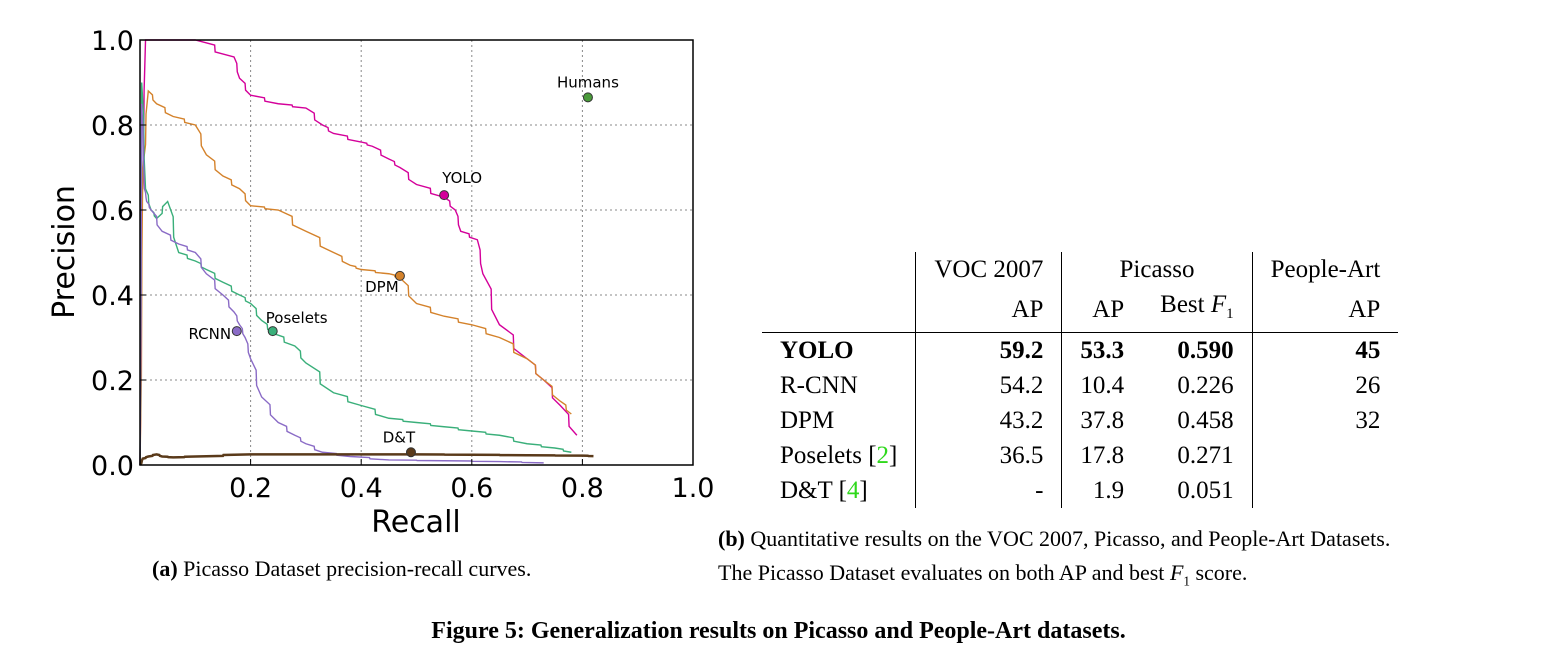  I want to click on citation-link: 4, so click(853, 490).